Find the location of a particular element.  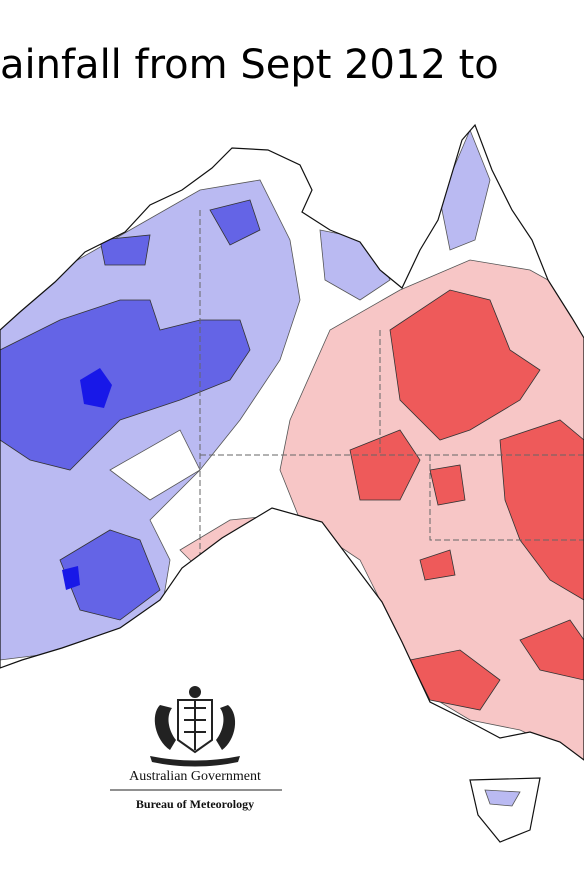

logo-line-2: Bureau of Meteorology is located at coordinates (195, 804).